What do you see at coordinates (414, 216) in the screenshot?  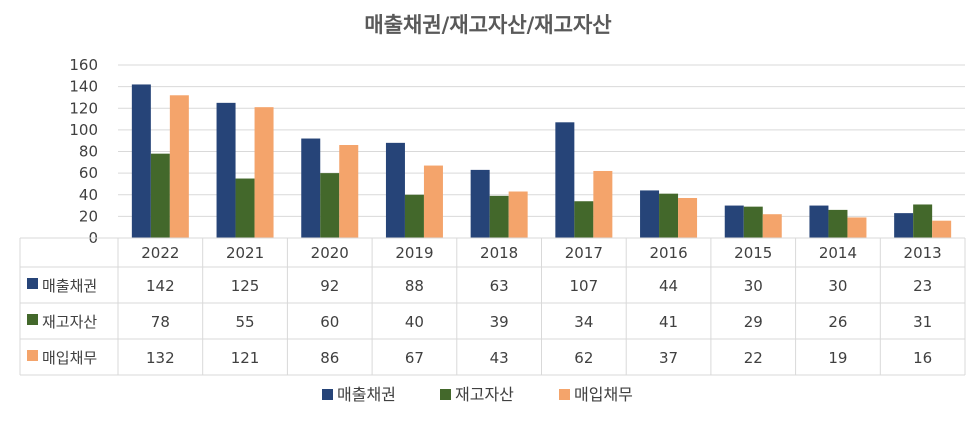 I see `bar-재고자산-2019` at bounding box center [414, 216].